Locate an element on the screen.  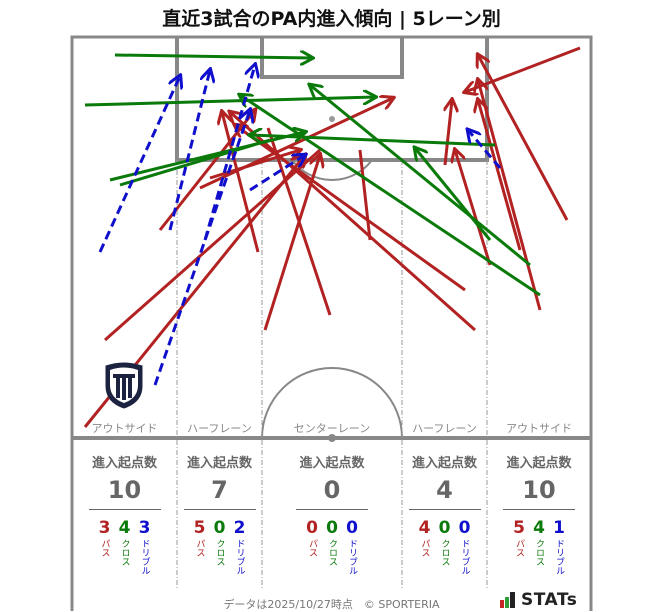
lane-stats-left-half: 進入起点数 7 5 パス 0 クロス 2 ドリブル is located at coordinates (219, 513).